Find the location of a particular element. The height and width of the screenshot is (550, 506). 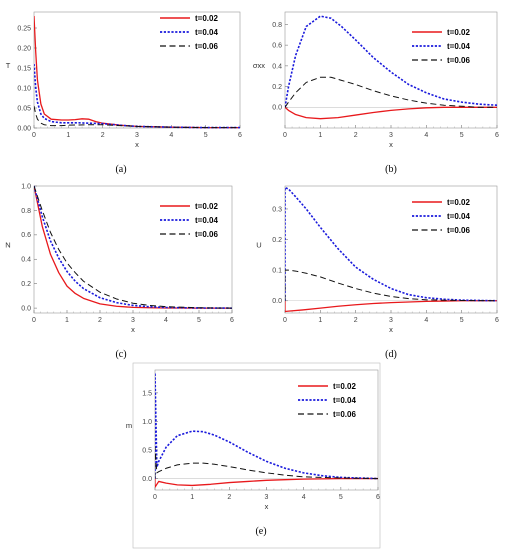

panel-b-caption: (b) is located at coordinates (391, 169).